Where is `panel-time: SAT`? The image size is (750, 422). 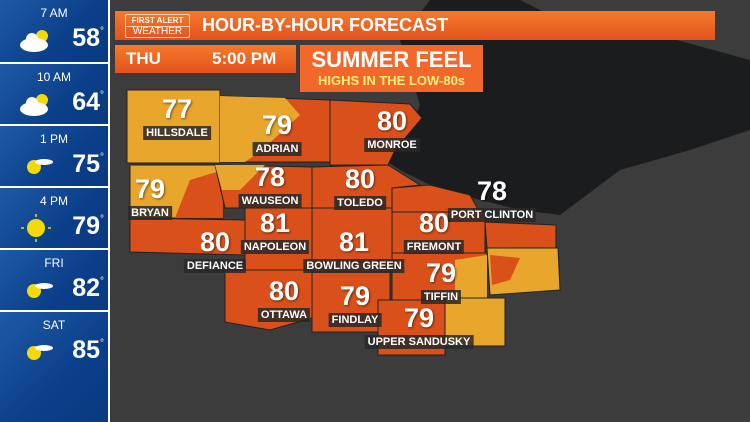
panel-time: SAT is located at coordinates (54, 325).